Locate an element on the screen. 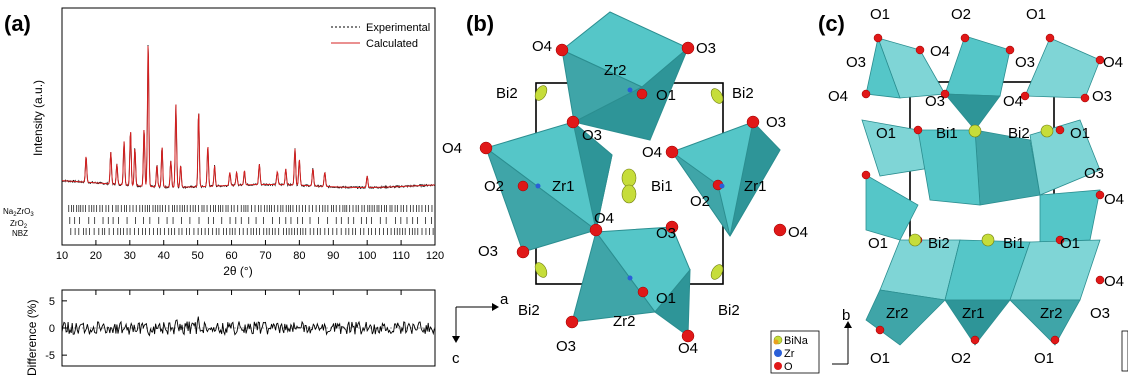 This screenshot has height=381, width=1128. octahedron-zr1-right is located at coordinates (726, 178).